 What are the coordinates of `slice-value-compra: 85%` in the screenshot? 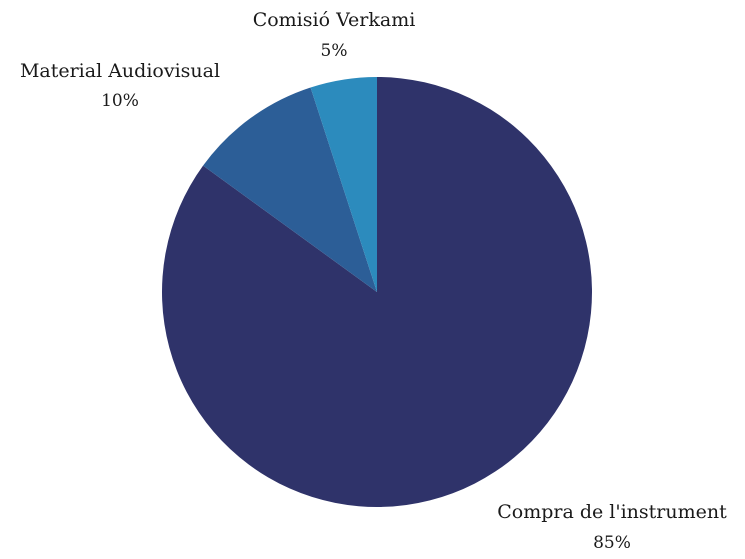 It's located at (612, 543).